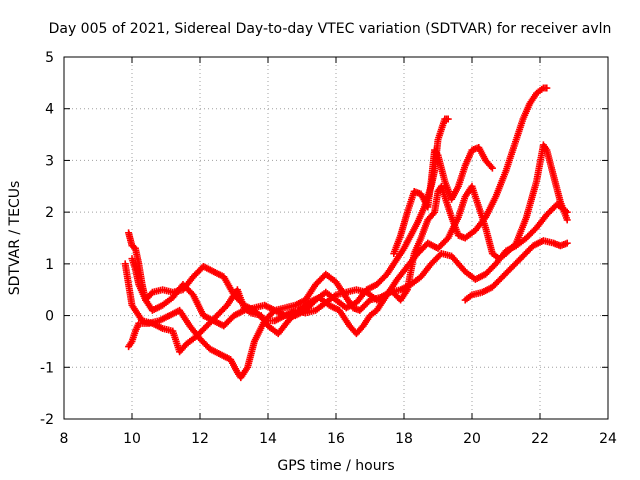 This screenshot has width=640, height=480. What do you see at coordinates (47, 420) in the screenshot?
I see `y-tick-label: -2` at bounding box center [47, 420].